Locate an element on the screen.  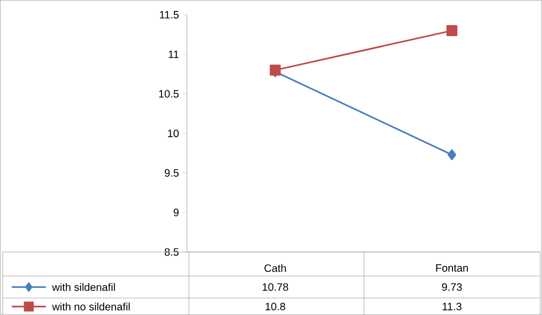
y-tick-label: 8.5 is located at coordinates (171, 252).